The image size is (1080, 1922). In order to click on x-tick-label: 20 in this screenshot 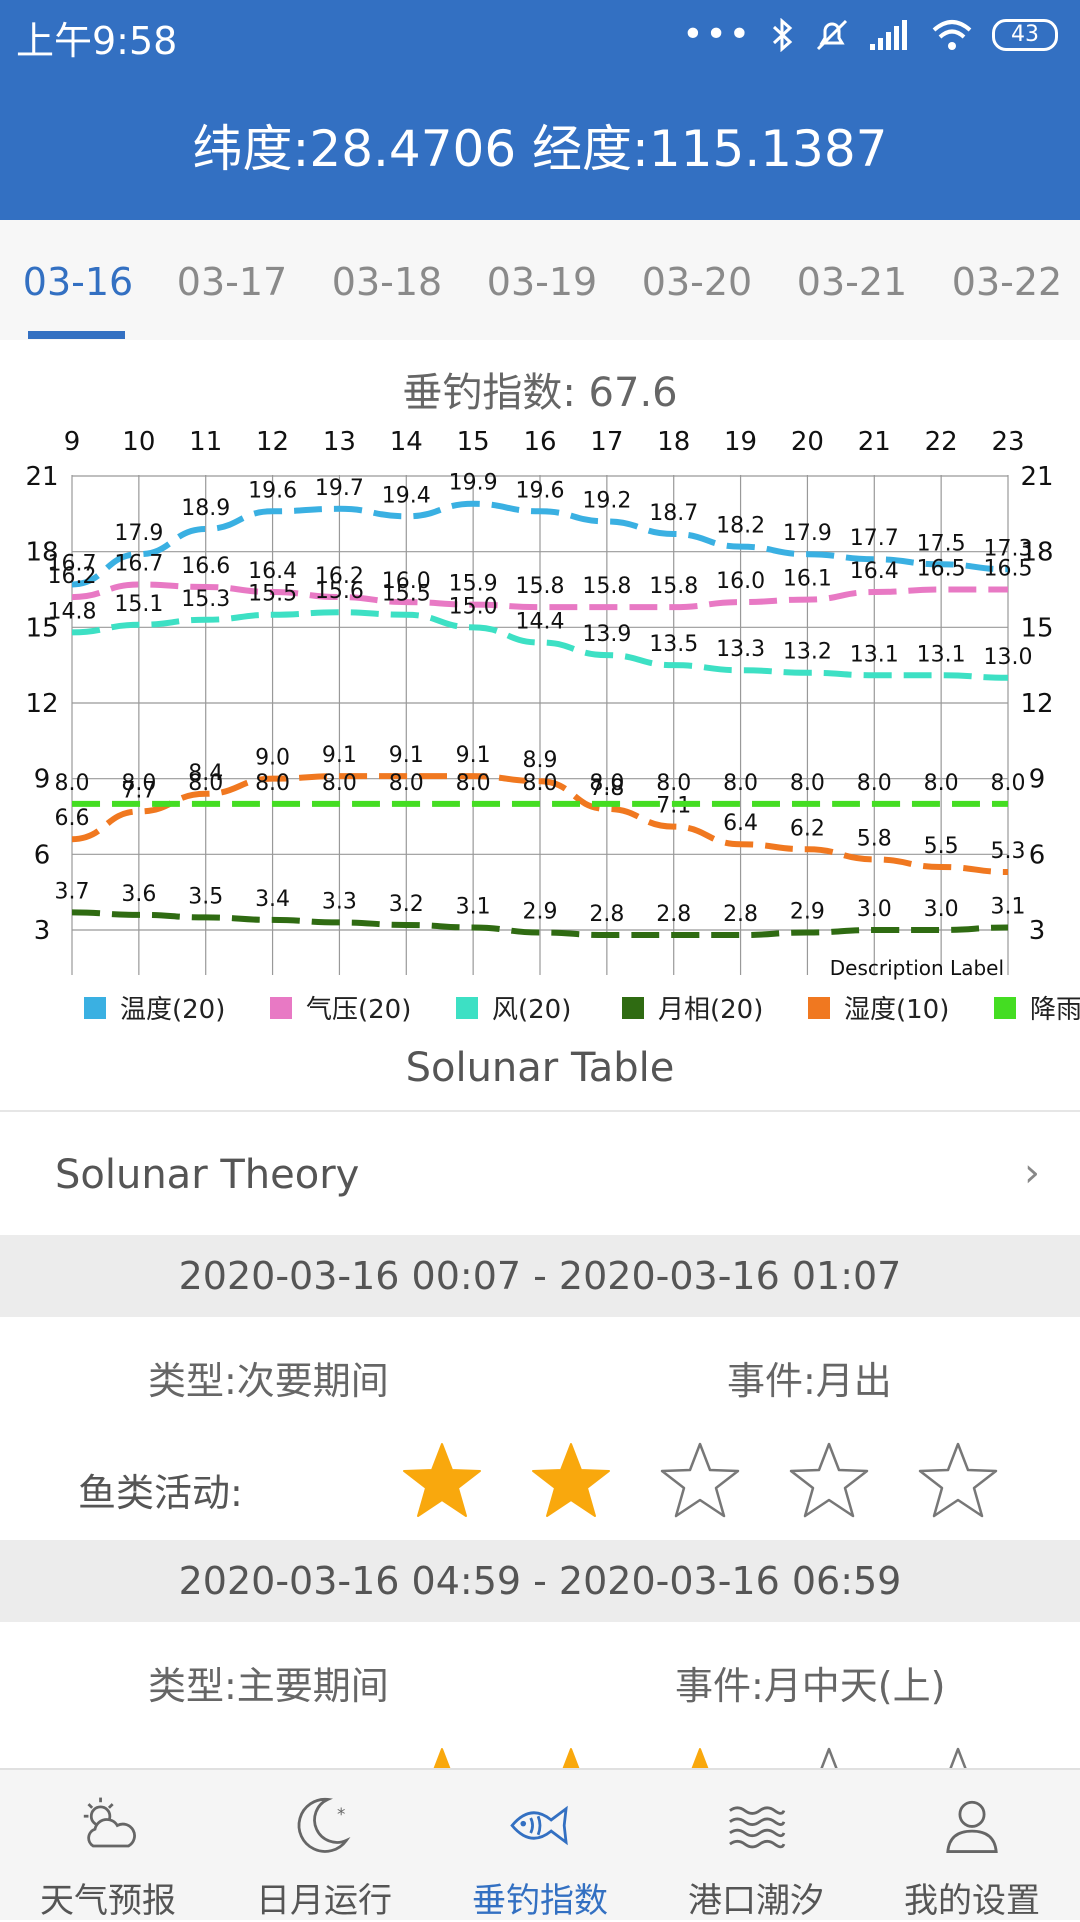, I will do `click(807, 442)`.